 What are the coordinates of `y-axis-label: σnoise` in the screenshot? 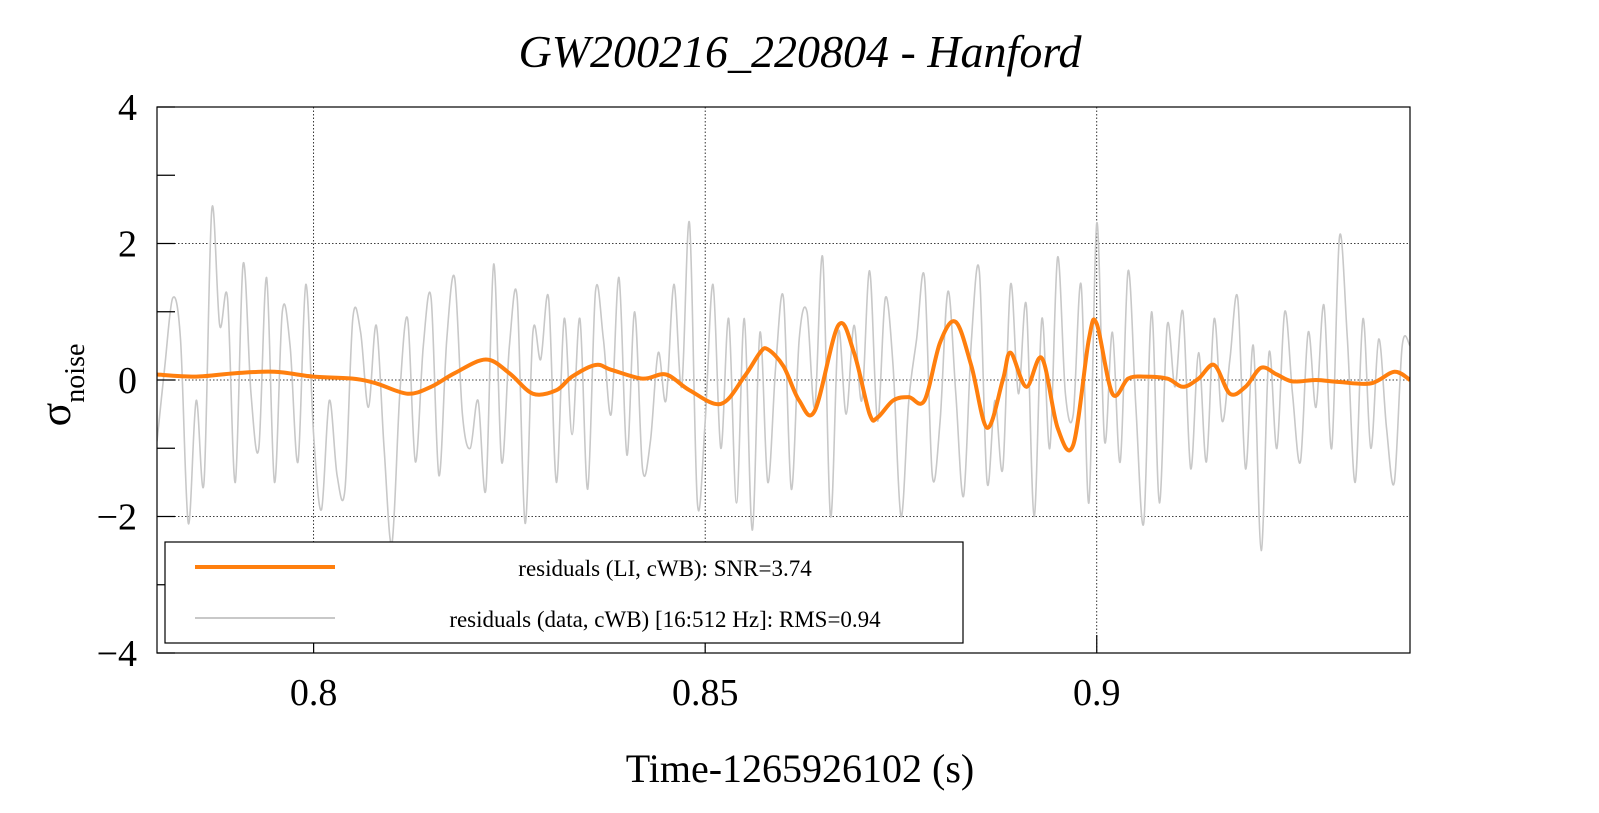 It's located at (61, 385).